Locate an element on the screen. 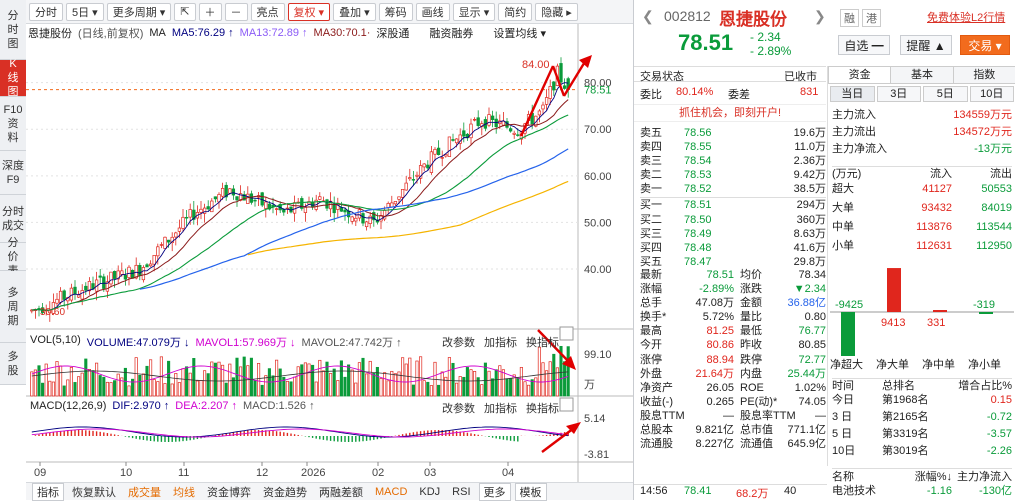 This screenshot has width=1015, height=501. toolbar-btn-11: 显示 ▾ is located at coordinates (474, 11).